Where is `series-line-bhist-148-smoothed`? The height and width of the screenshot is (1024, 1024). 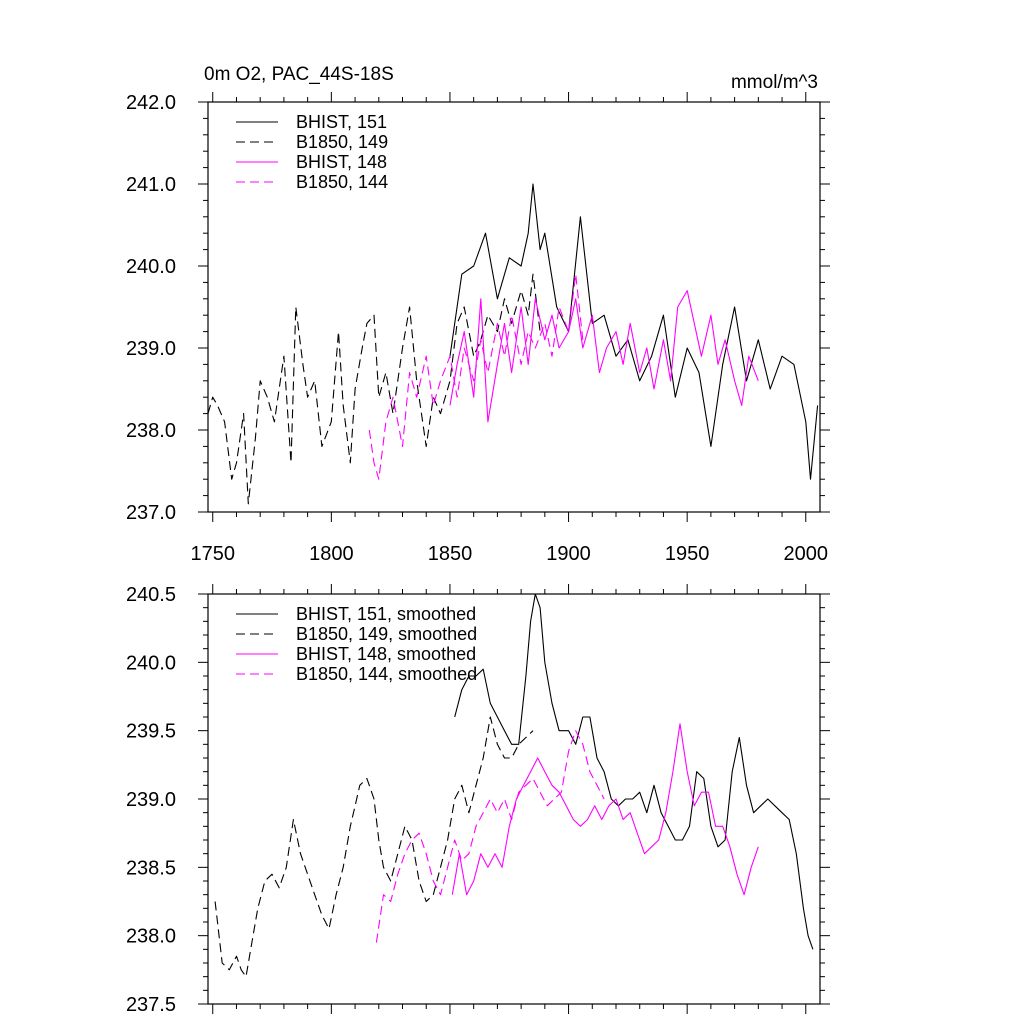 series-line-bhist-148-smoothed is located at coordinates (605, 809).